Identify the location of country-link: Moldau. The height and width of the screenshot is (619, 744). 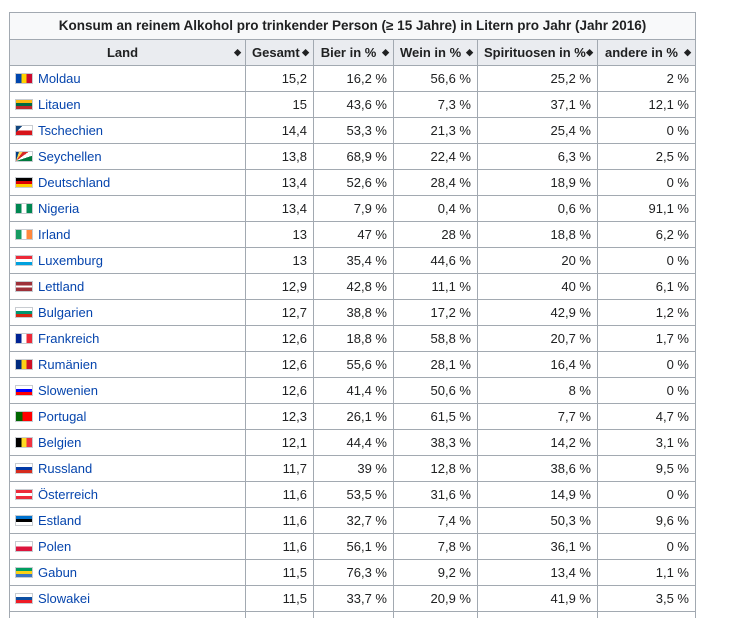
(59, 78).